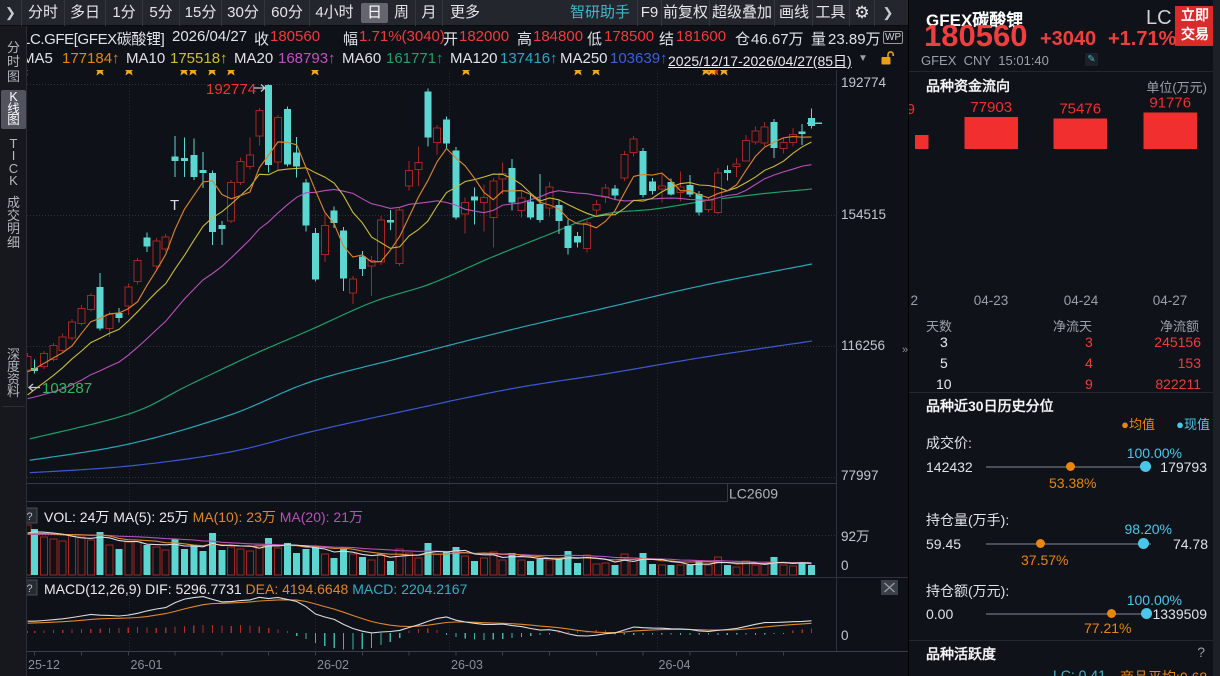 The width and height of the screenshot is (1220, 676). What do you see at coordinates (1170, 103) in the screenshot?
I see `svg-text: 91776` at bounding box center [1170, 103].